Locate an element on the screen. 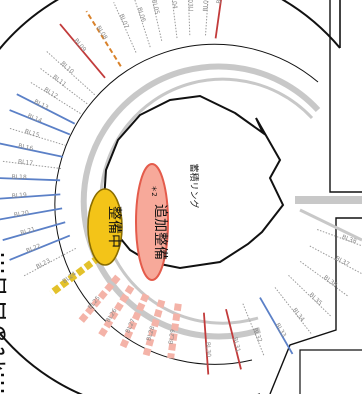 The height and width of the screenshot is (394, 362). beamline-label: BL34 is located at coordinates (298, 315).